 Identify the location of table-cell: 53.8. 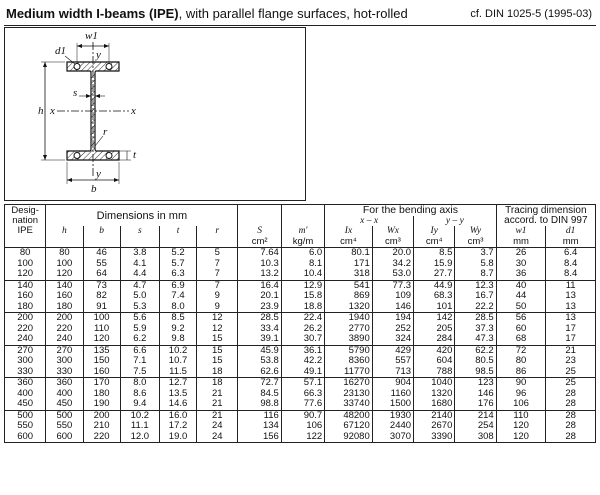
(259, 361).